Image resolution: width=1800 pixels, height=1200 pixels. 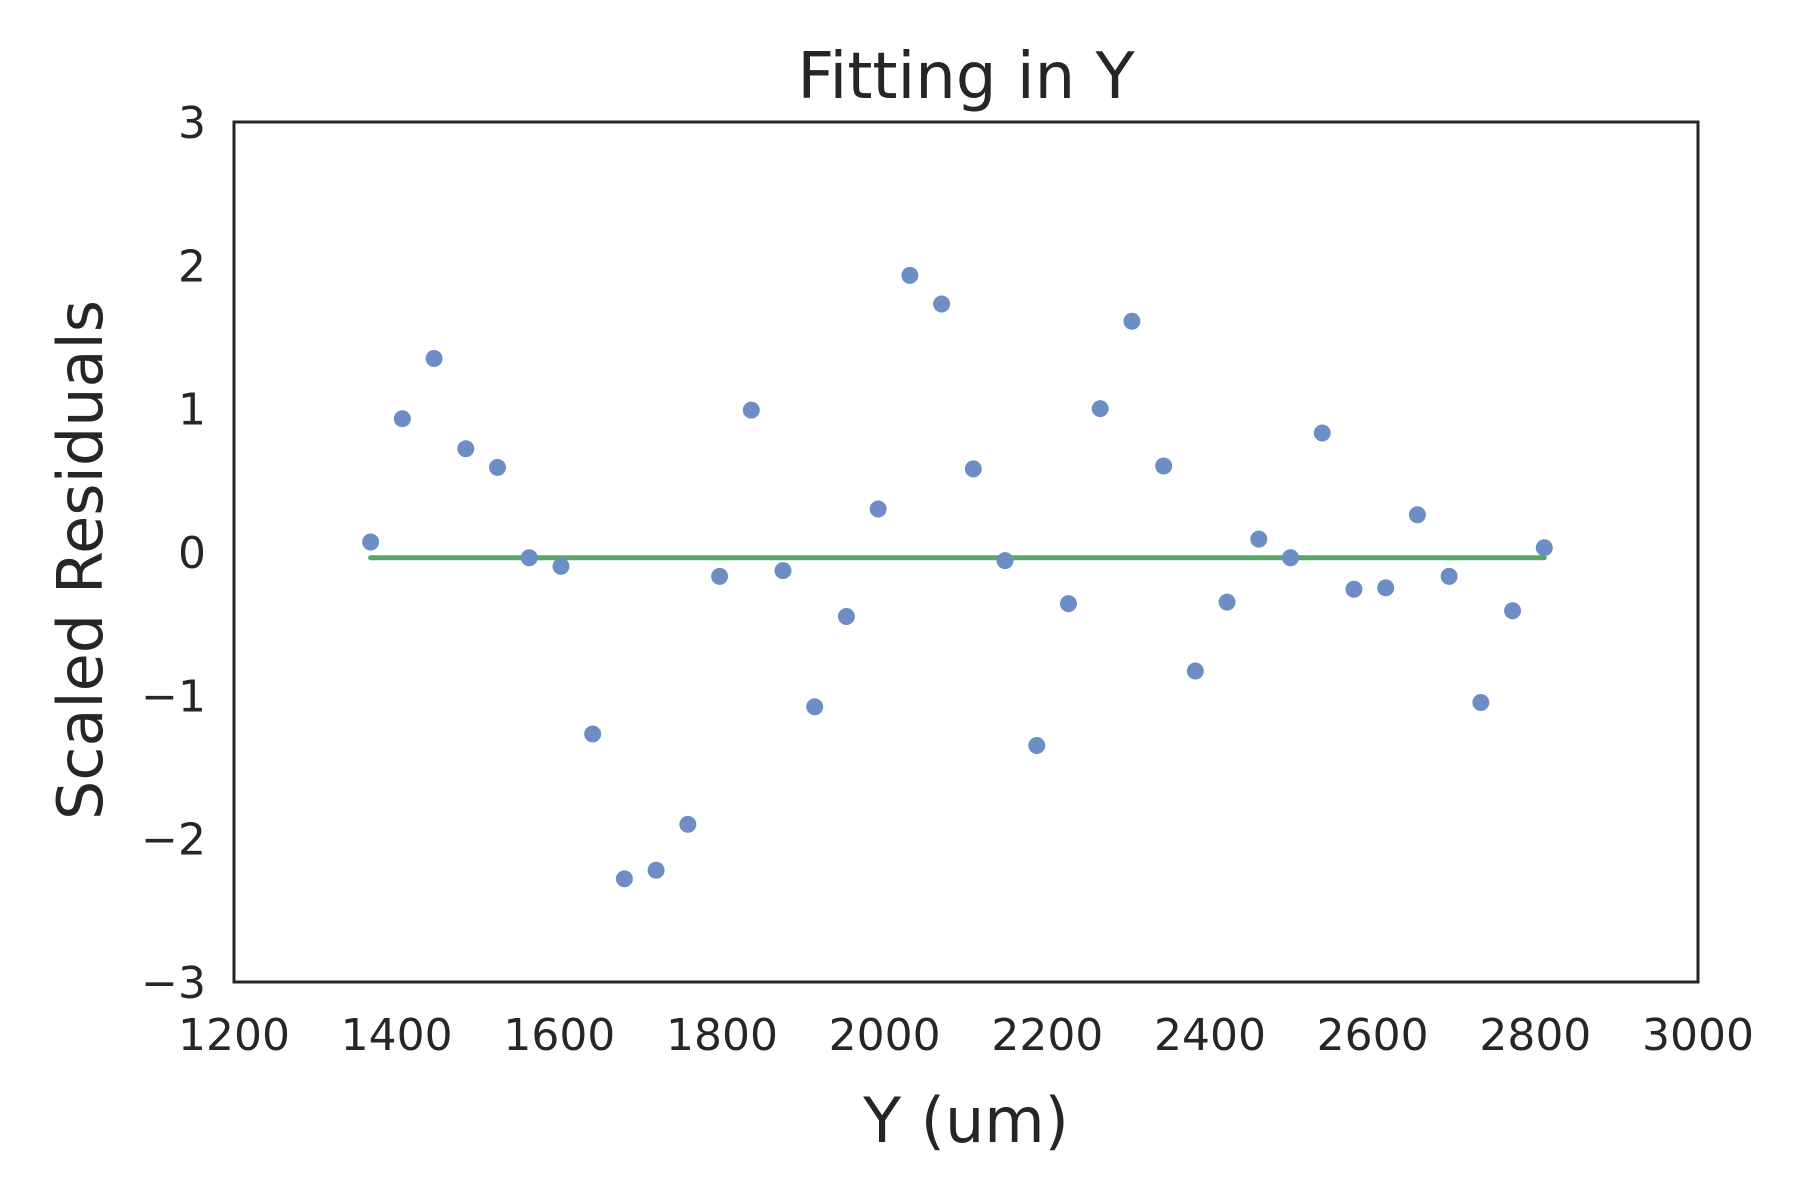 What do you see at coordinates (397, 1035) in the screenshot?
I see `x-tick-label: 1400` at bounding box center [397, 1035].